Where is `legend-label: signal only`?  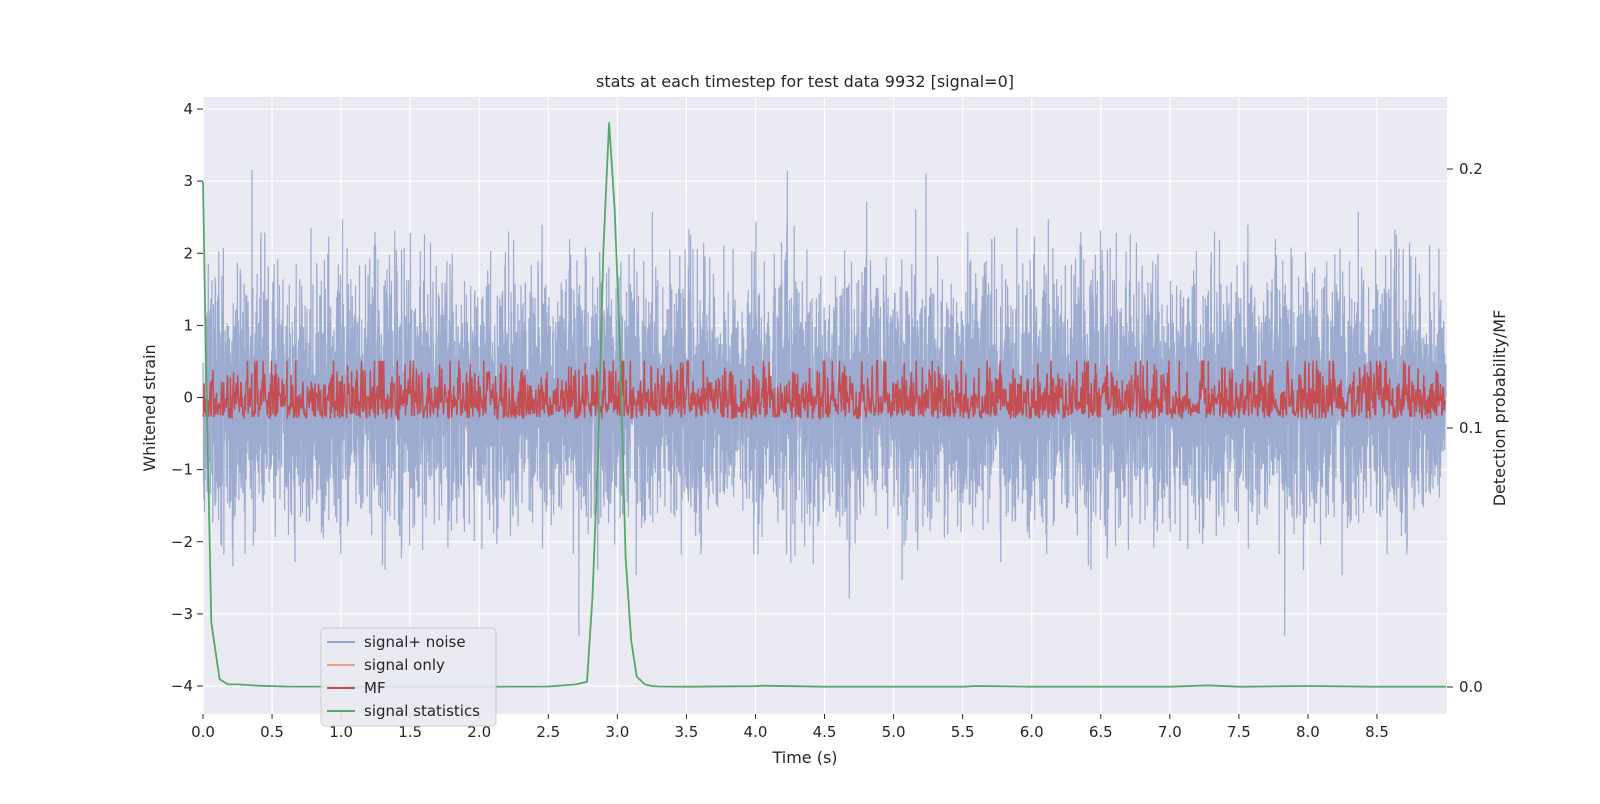 legend-label: signal only is located at coordinates (404, 665).